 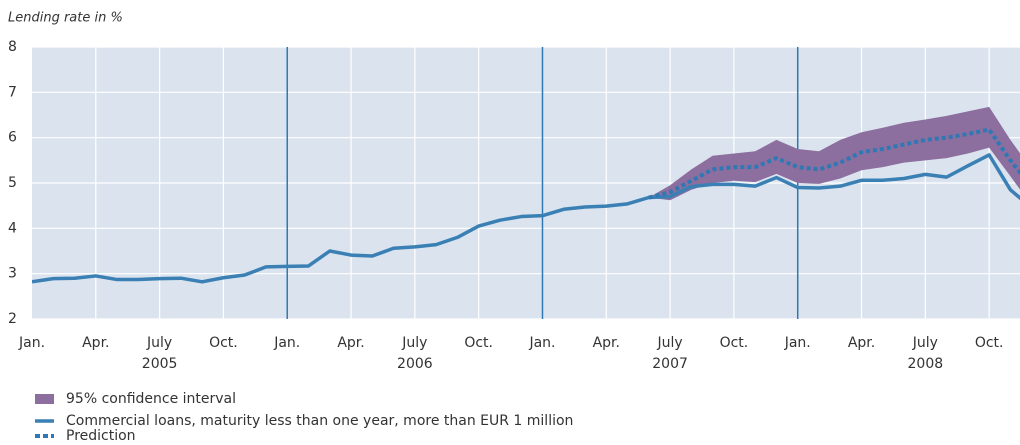 I want to click on legend-label: Prediction, so click(x=101, y=436).